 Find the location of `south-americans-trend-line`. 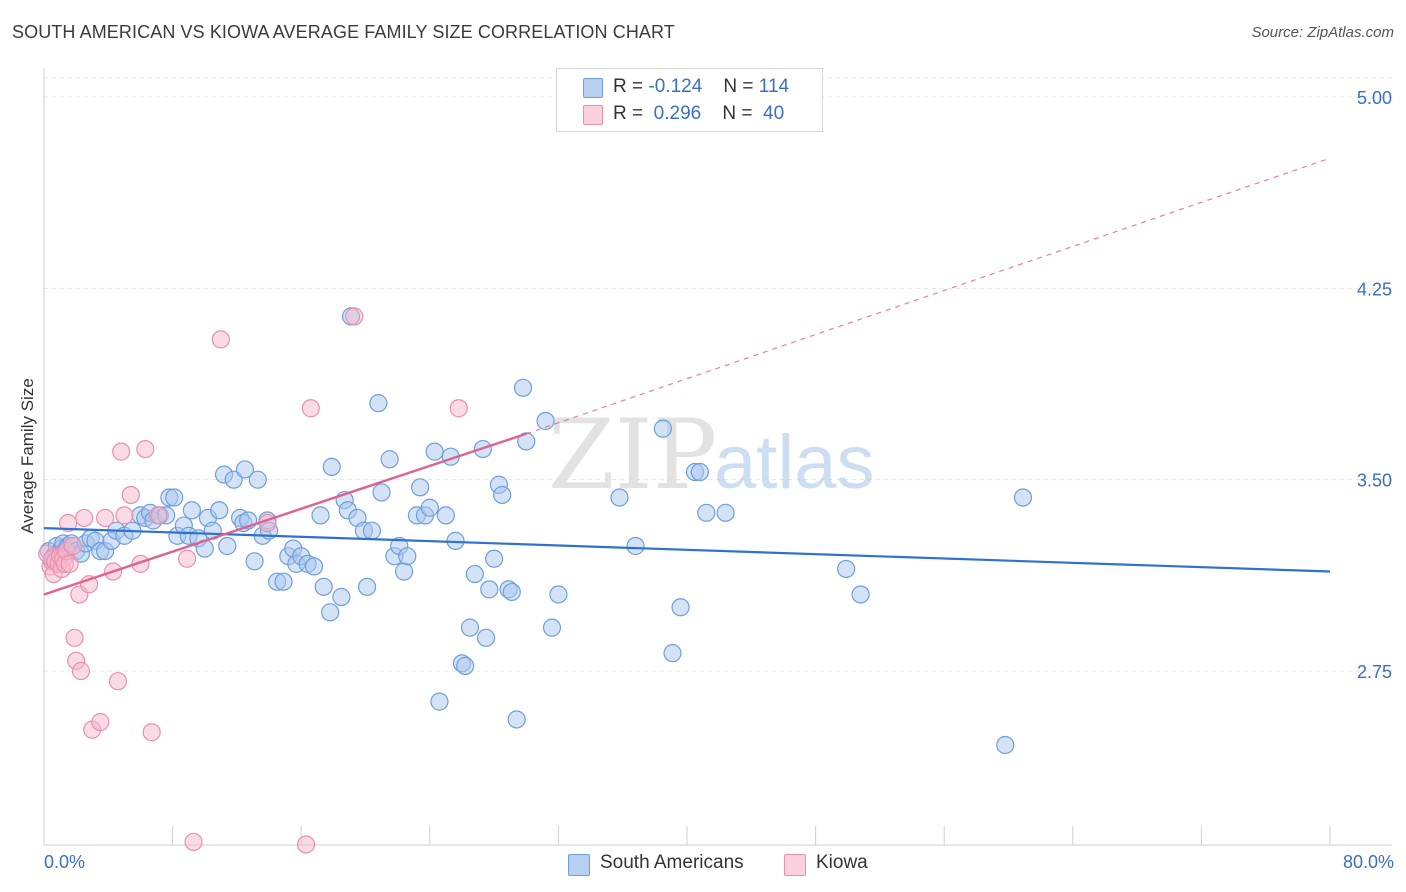

south-americans-trend-line is located at coordinates (687, 550).